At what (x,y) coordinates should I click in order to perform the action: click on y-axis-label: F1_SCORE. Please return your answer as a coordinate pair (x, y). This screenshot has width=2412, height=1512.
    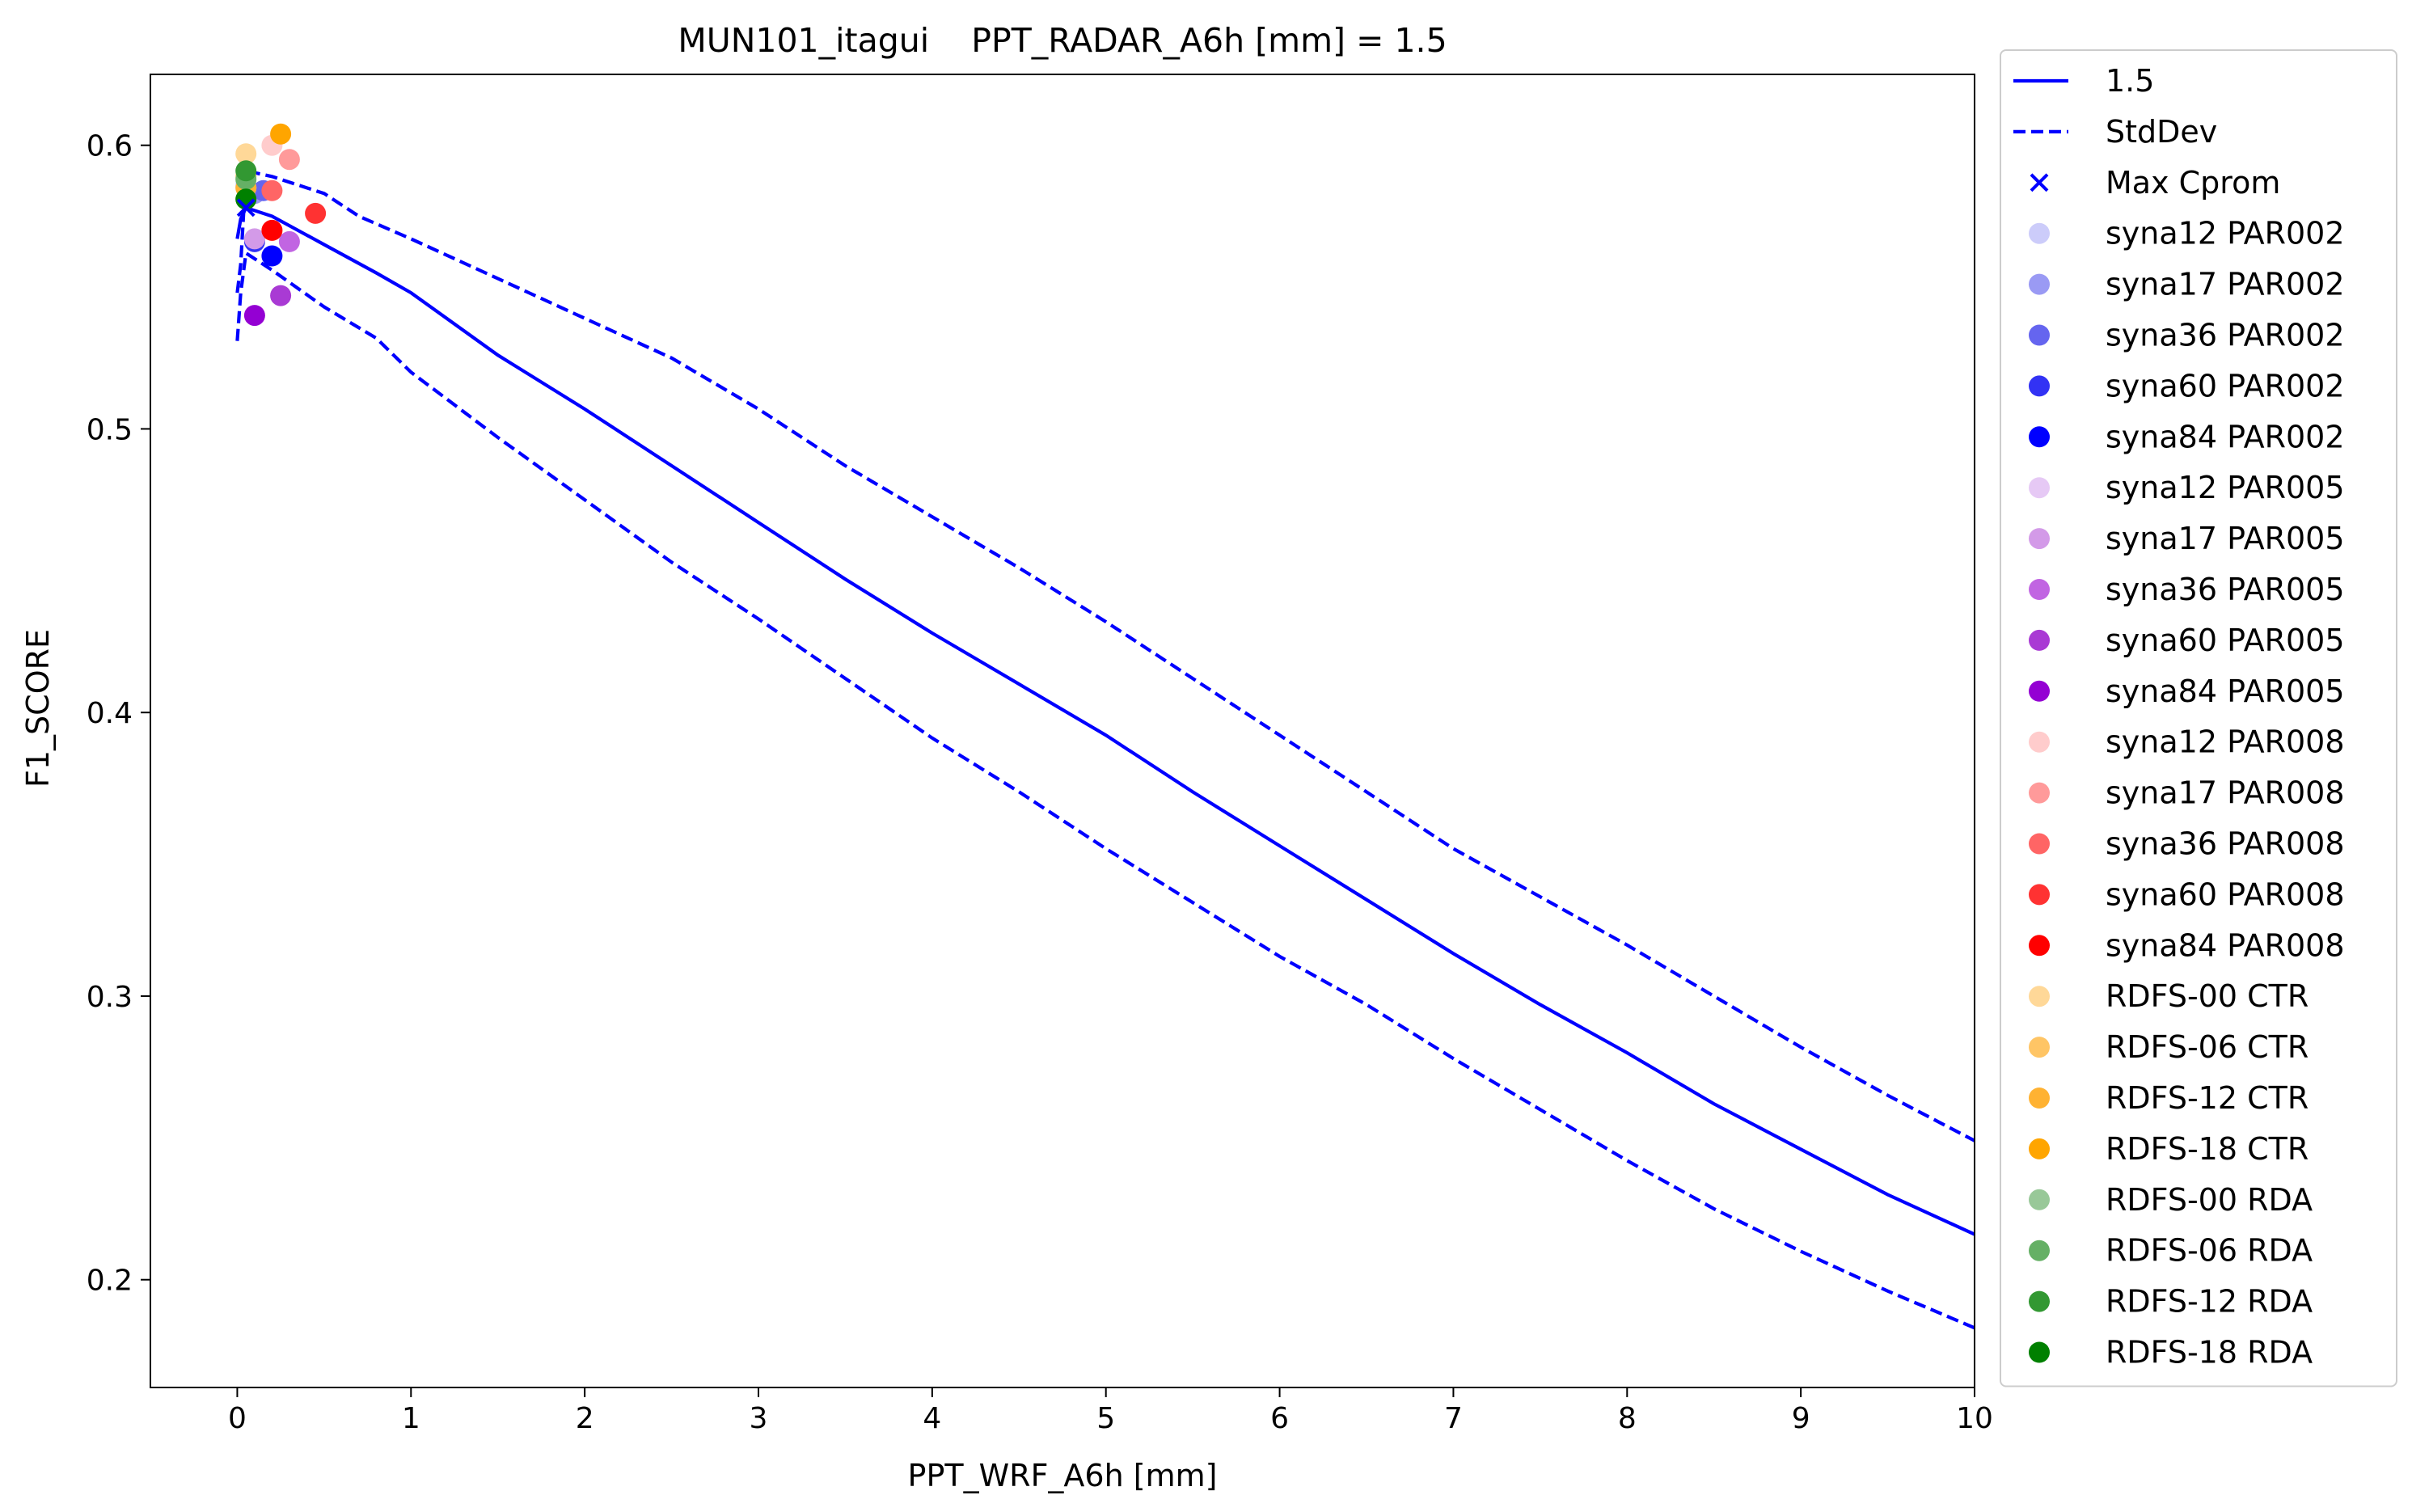
    Looking at the image, I should click on (38, 708).